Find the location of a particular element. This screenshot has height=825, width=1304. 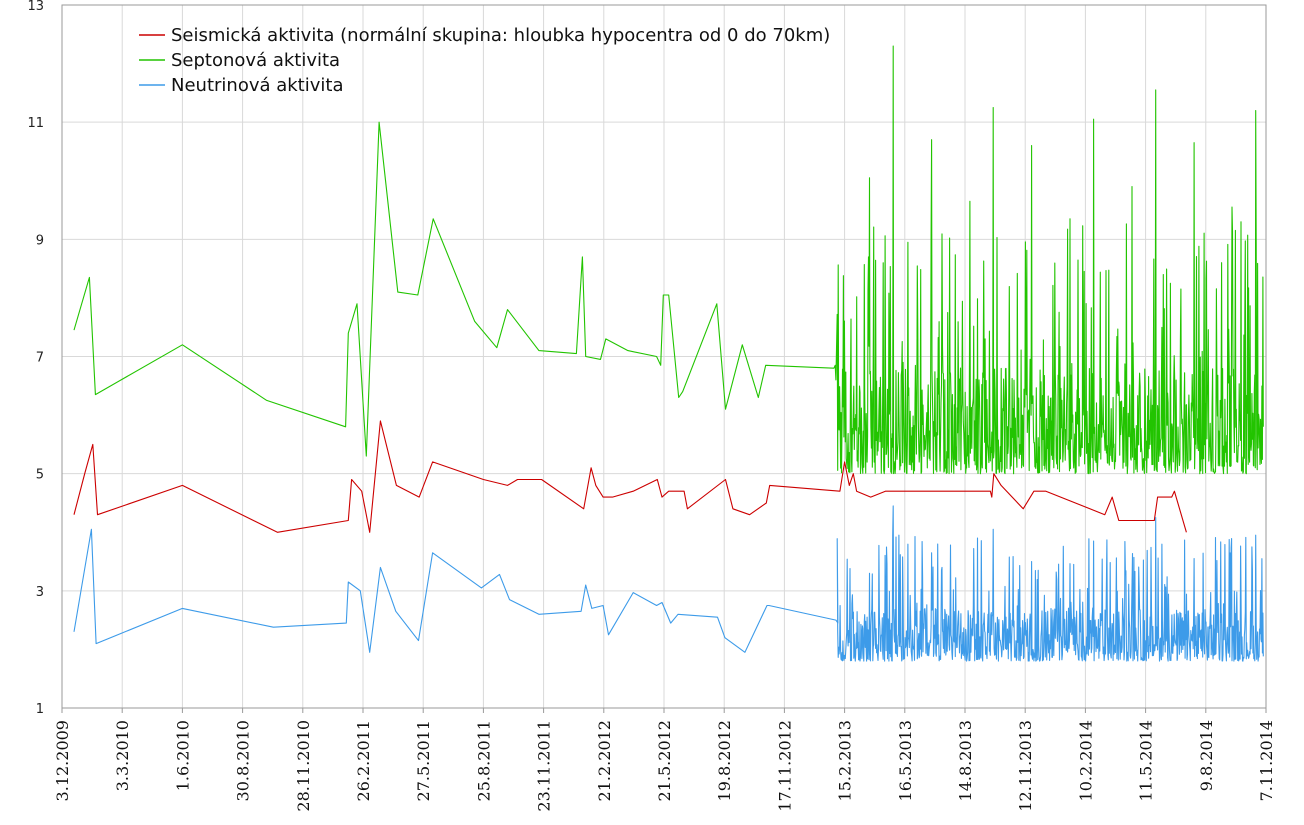

x-tick-label: 9.8.2014 is located at coordinates (1206, 755).